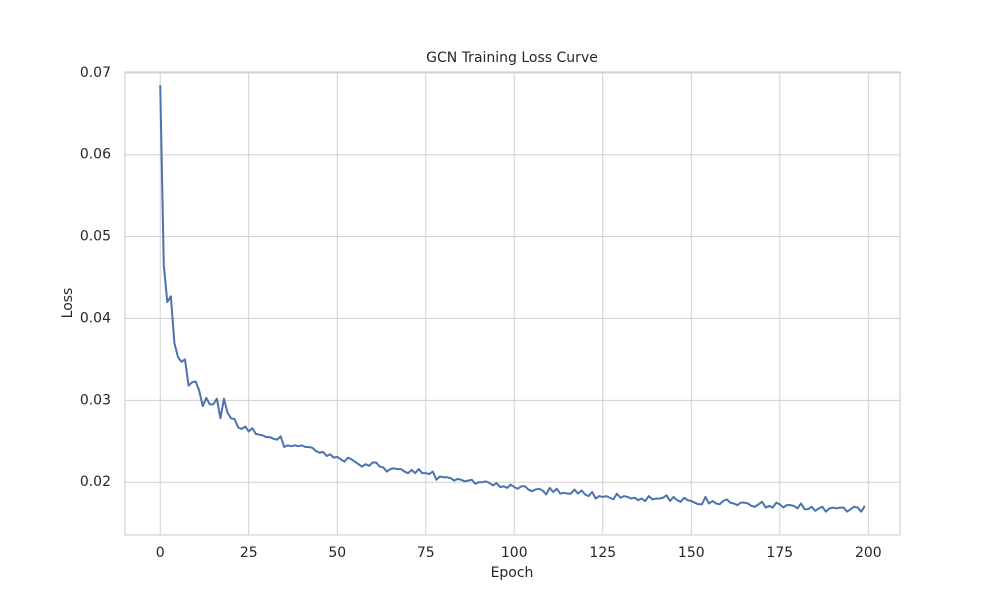 This screenshot has height=600, width=1000. I want to click on y-tick-label: 0.02, so click(95, 482).